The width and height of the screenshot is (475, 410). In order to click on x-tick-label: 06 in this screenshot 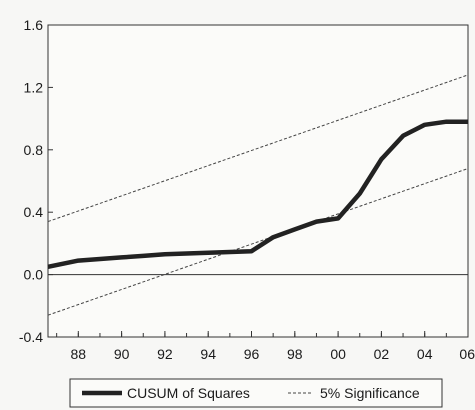, I will do `click(467, 354)`.